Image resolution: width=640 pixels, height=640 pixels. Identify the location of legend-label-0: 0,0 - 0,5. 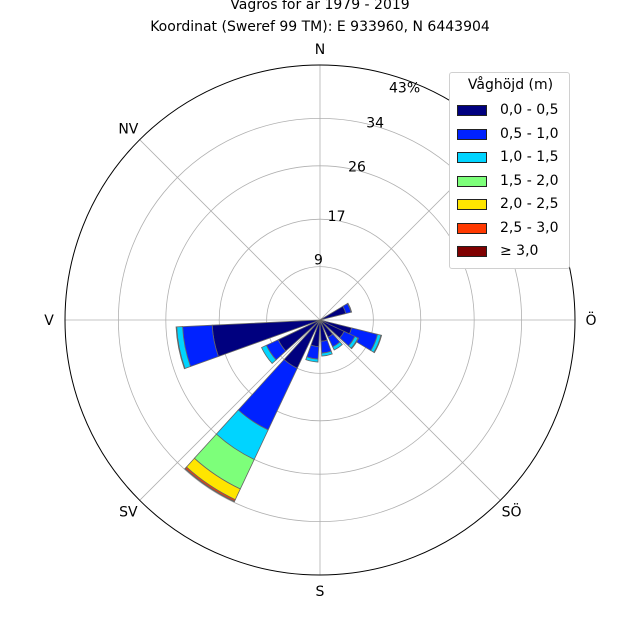
(529, 110).